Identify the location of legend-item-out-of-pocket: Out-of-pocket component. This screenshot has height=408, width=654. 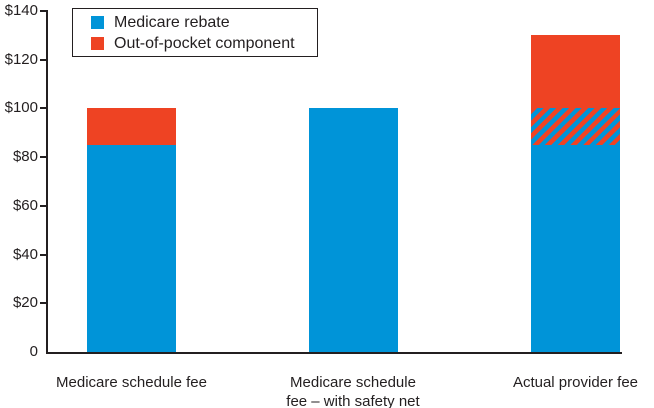
(204, 43).